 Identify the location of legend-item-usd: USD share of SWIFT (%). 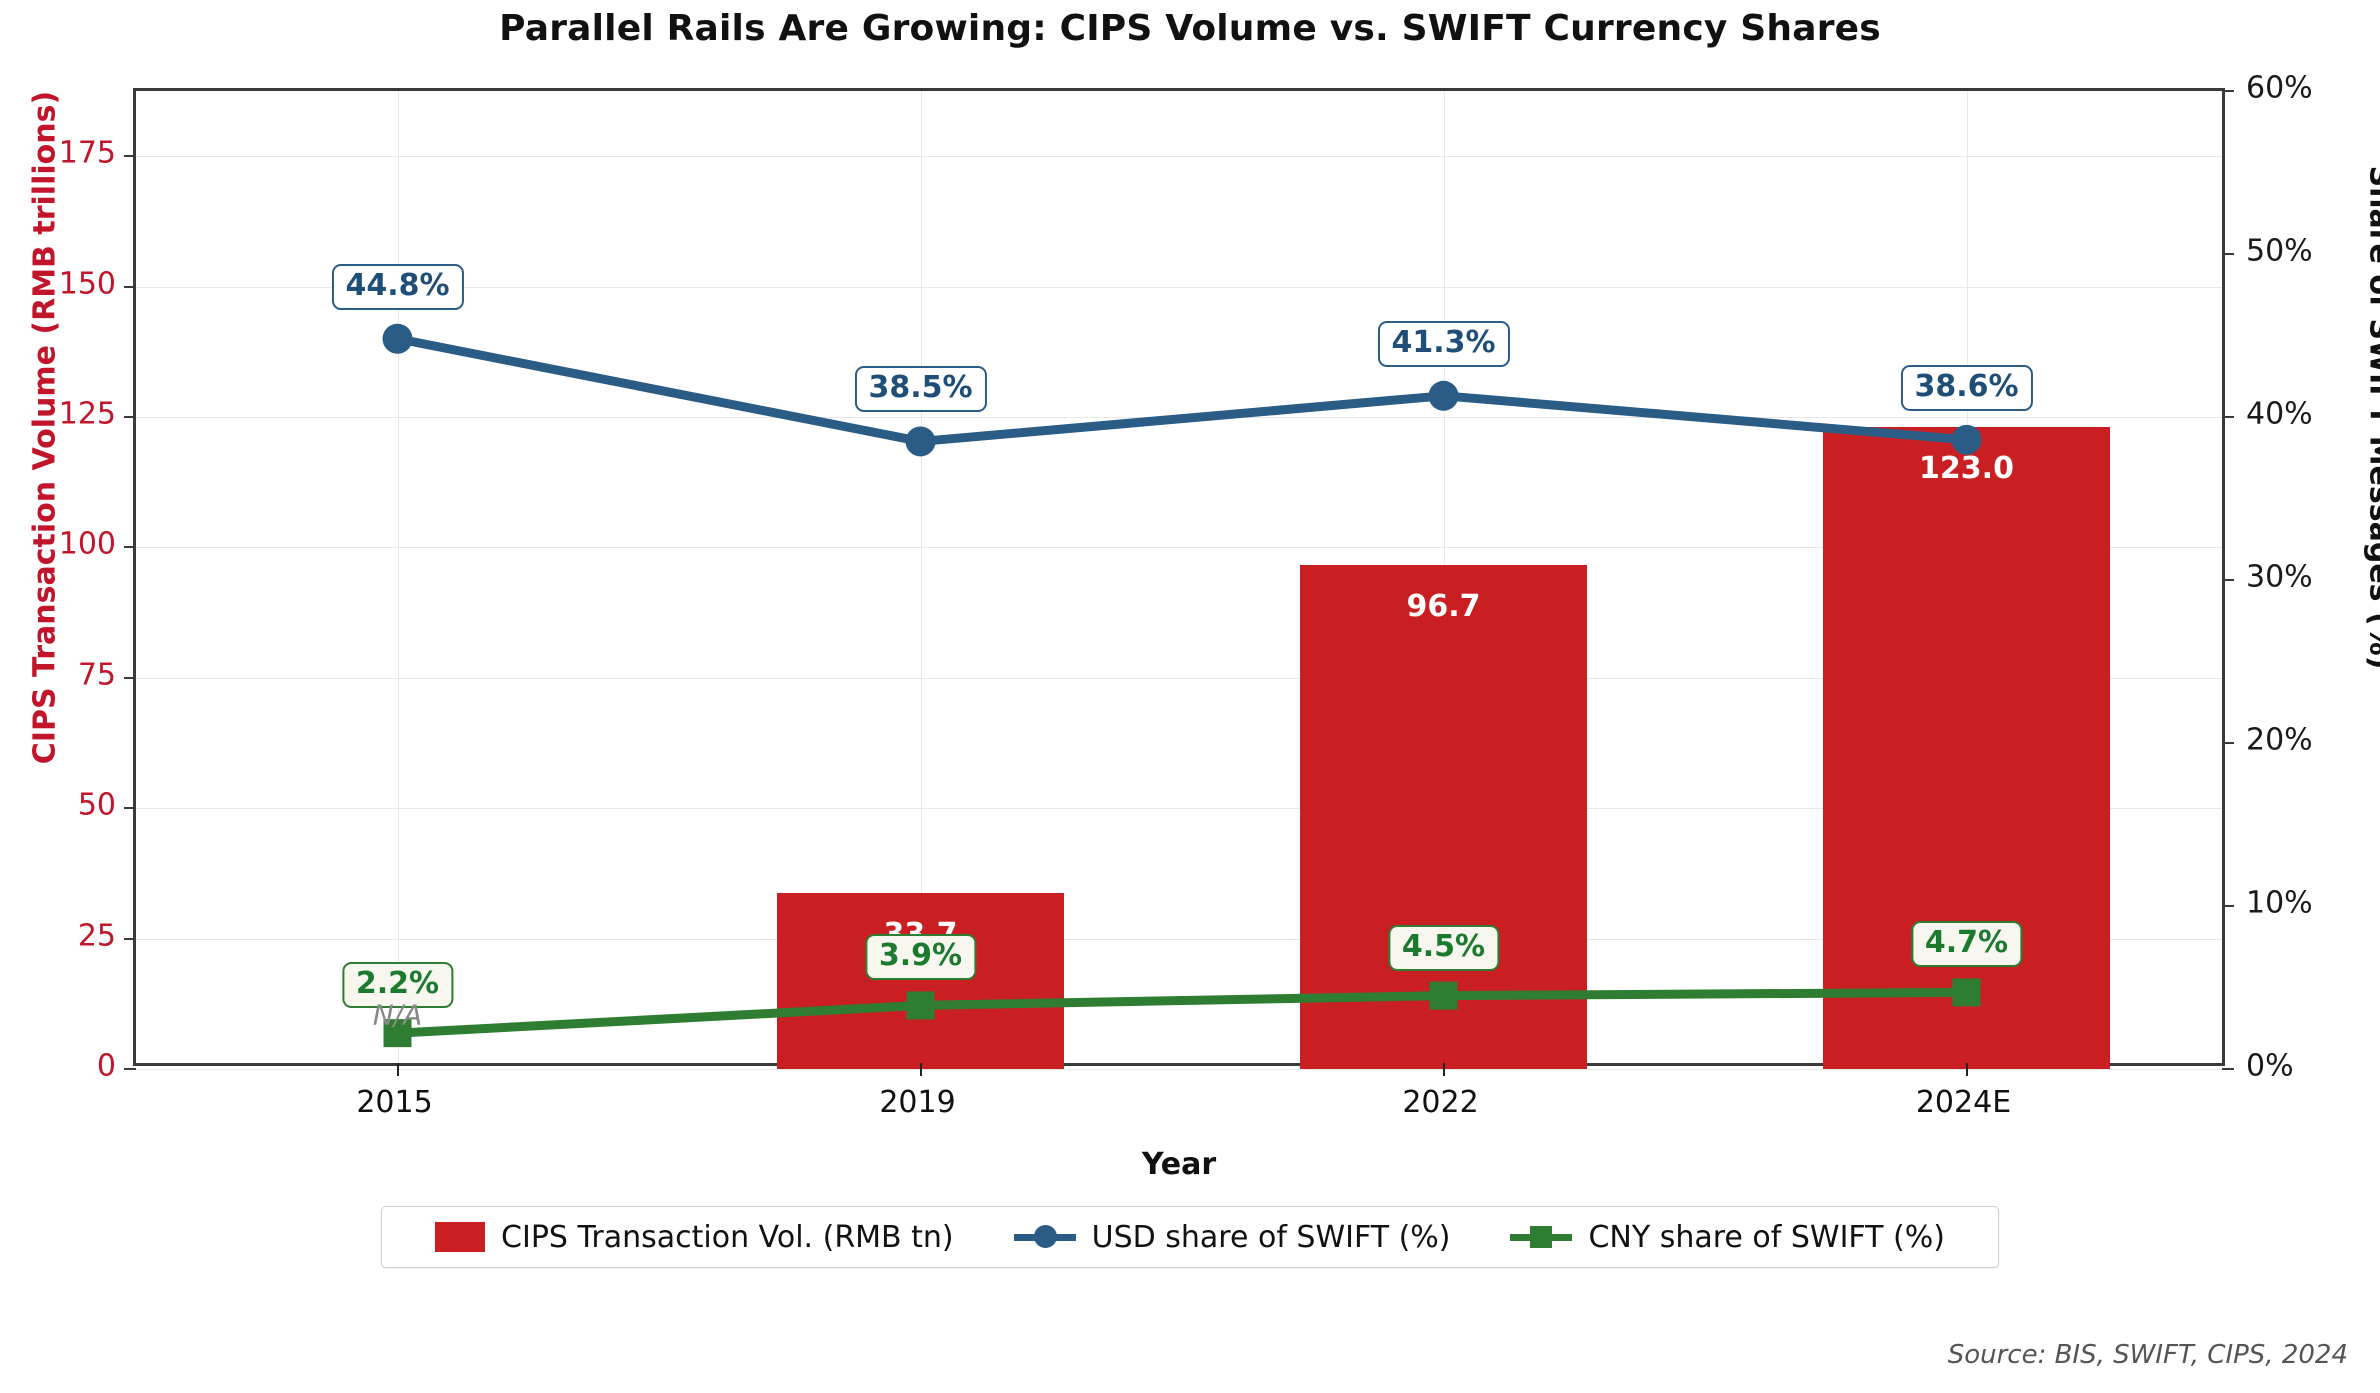
(1232, 1237).